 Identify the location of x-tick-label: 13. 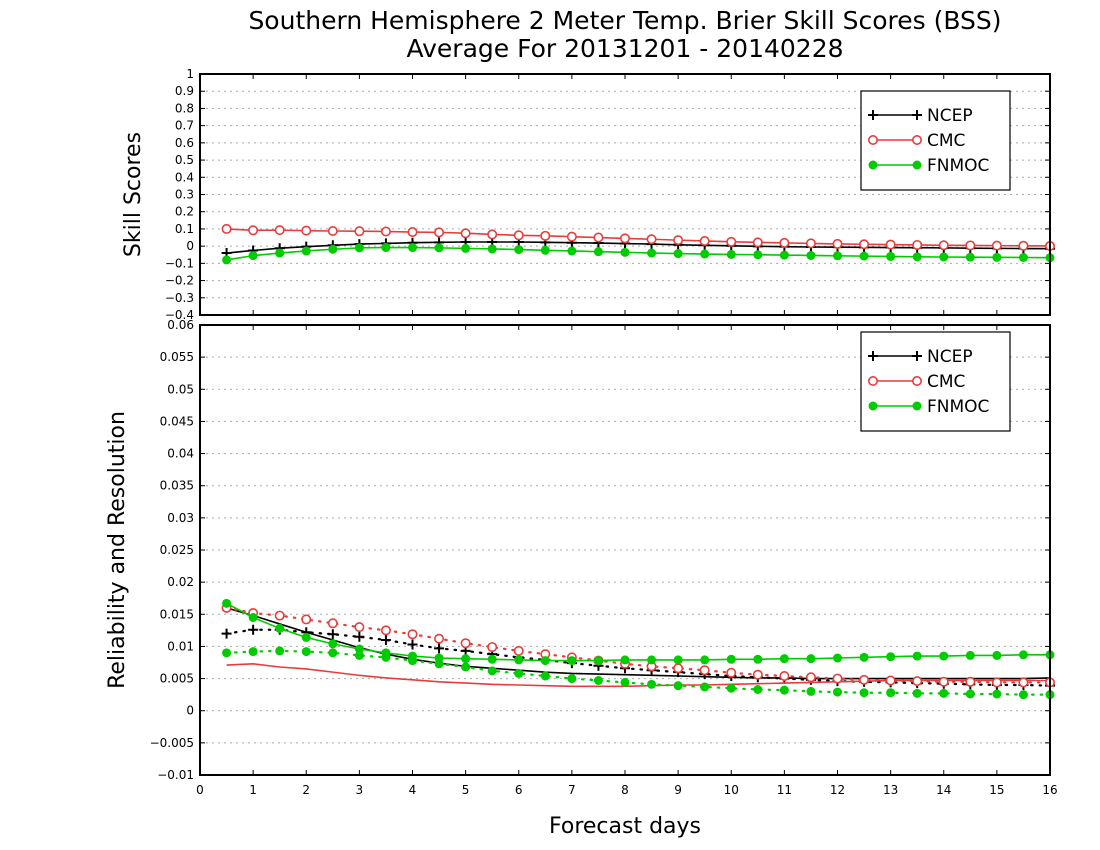
(890, 790).